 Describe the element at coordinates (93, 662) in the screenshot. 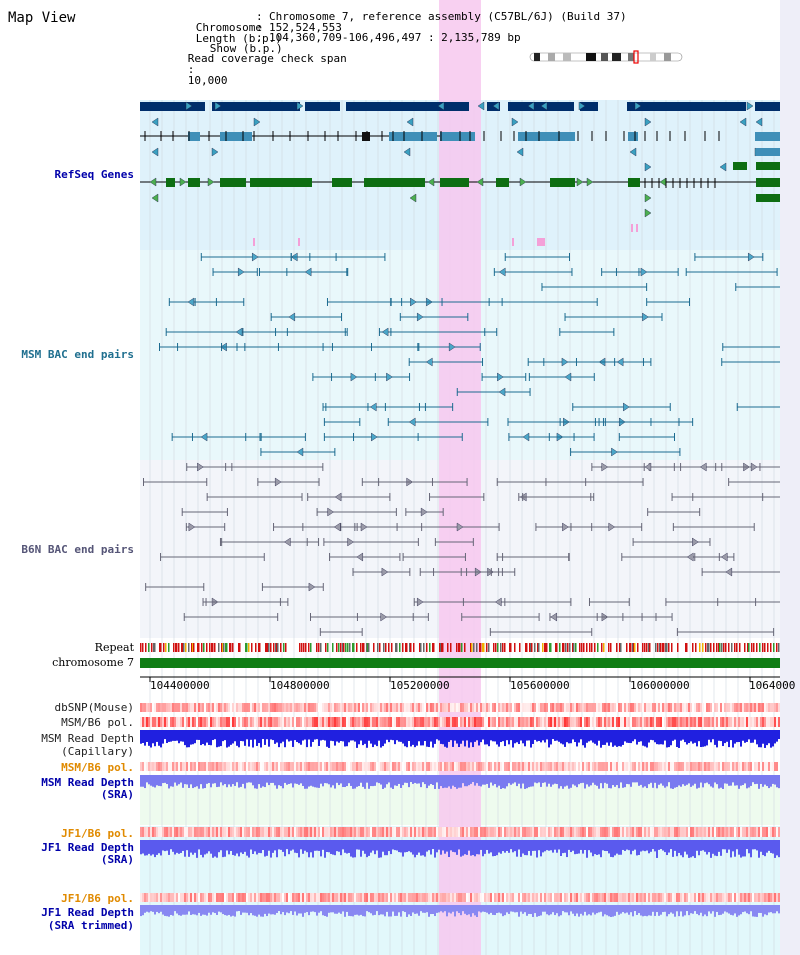

I see `chromosome-track-label: chromosome 7` at that location.